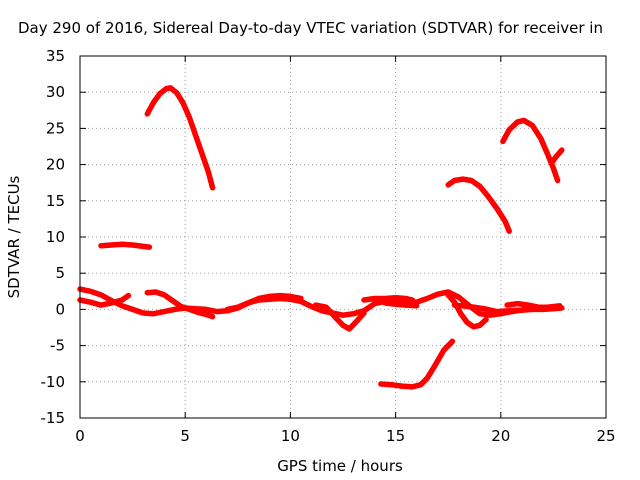 The image size is (640, 480). I want to click on y-tick-label: 20, so click(55, 165).